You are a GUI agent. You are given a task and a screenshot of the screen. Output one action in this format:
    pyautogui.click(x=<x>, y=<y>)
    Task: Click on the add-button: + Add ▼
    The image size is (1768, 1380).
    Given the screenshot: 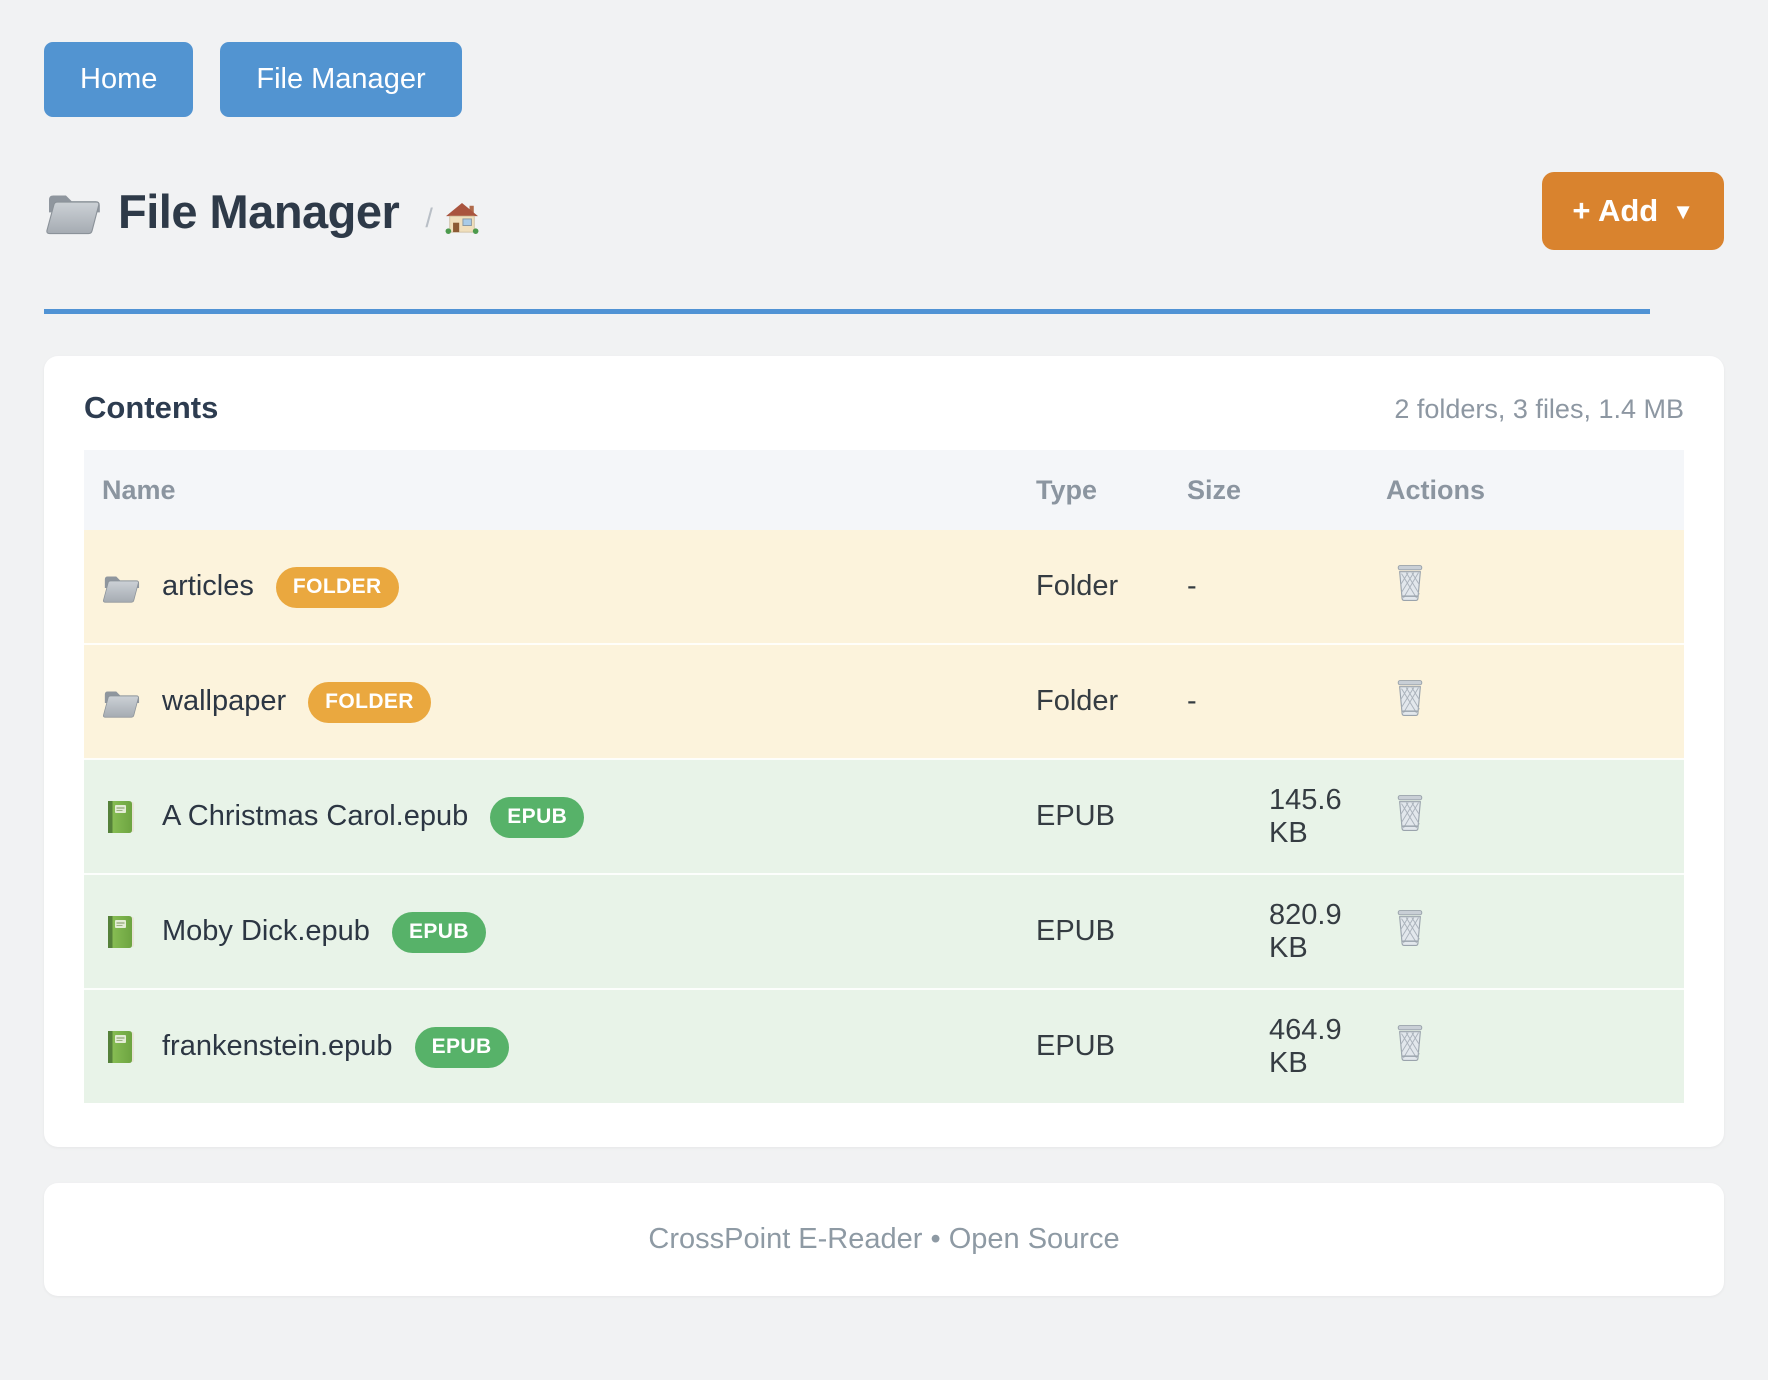 What is the action you would take?
    pyautogui.click(x=1633, y=211)
    